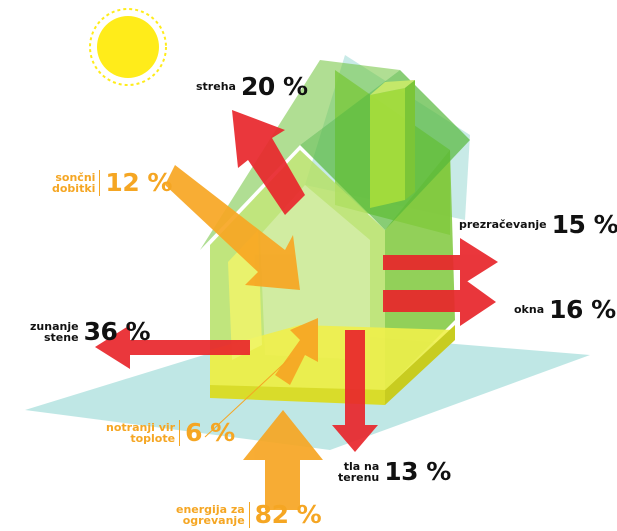 This screenshot has height=531, width=617. What do you see at coordinates (61, 337) in the screenshot?
I see `label-walls-line2: stene` at bounding box center [61, 337].